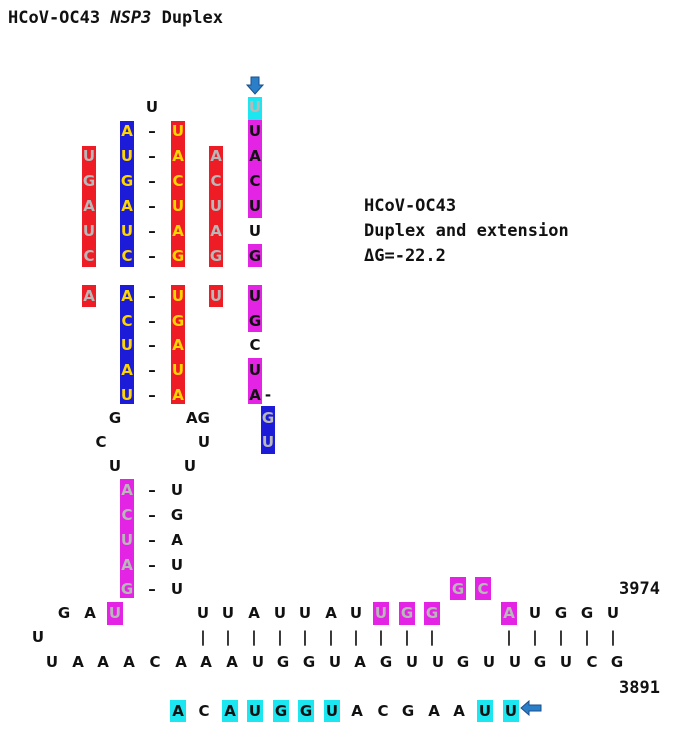 The image size is (675, 731). Describe the element at coordinates (38, 637) in the screenshot. I see `mrna-bend-nucleotide: U` at that location.